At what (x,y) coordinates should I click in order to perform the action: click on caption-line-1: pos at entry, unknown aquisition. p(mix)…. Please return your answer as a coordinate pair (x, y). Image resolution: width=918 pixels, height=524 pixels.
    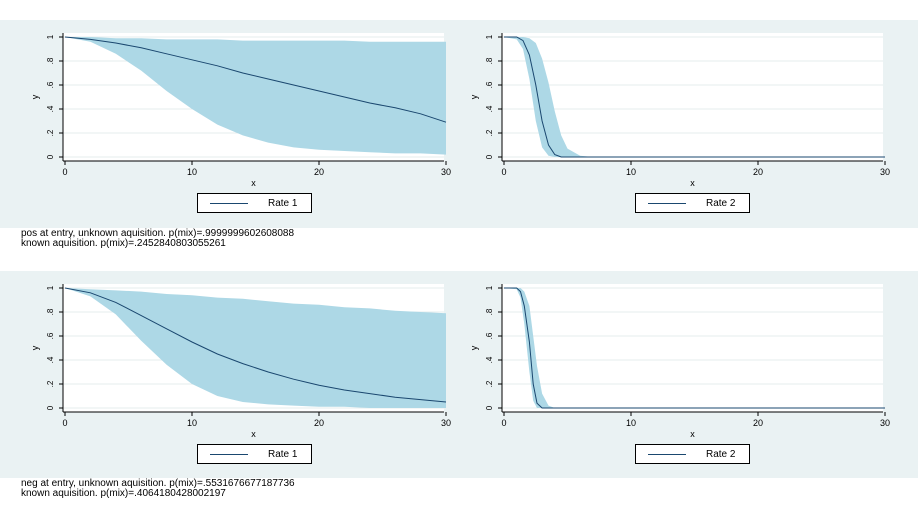
    Looking at the image, I should click on (158, 233).